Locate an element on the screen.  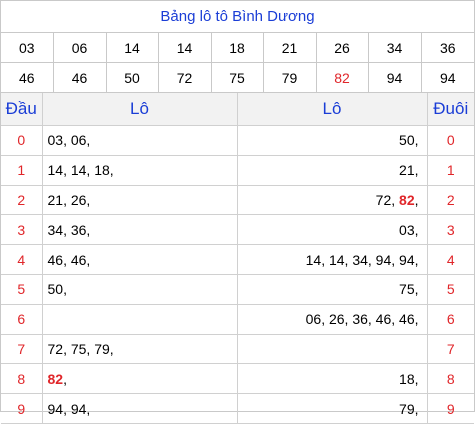
duoi-cell: 3 is located at coordinates (450, 230).